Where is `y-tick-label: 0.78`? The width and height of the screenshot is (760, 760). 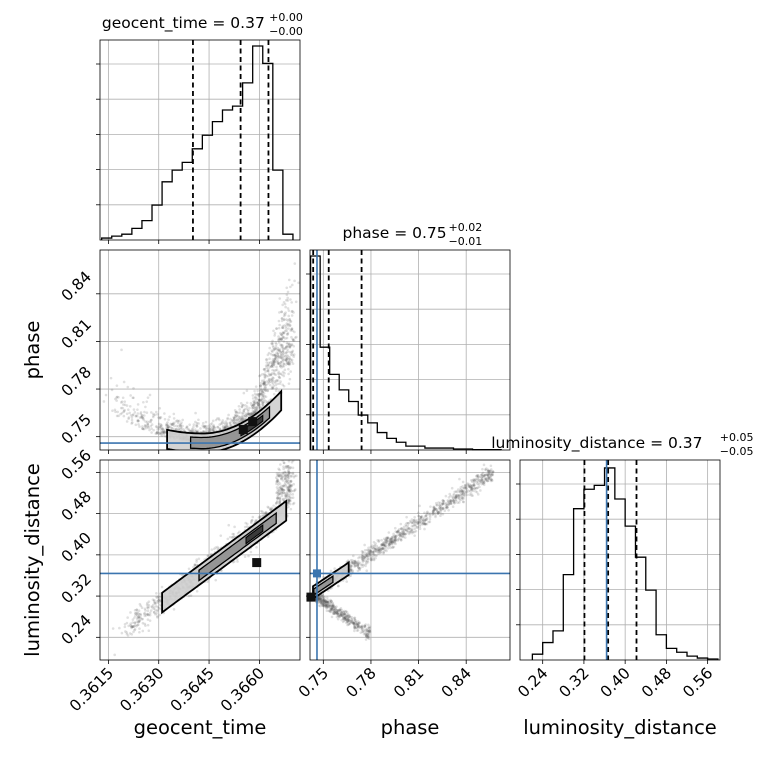 y-tick-label: 0.78 is located at coordinates (76, 381).